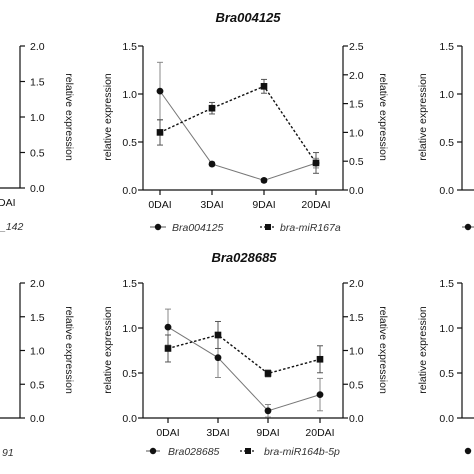 The width and height of the screenshot is (474, 474). I want to click on legend-label: Bra004125, so click(198, 228).